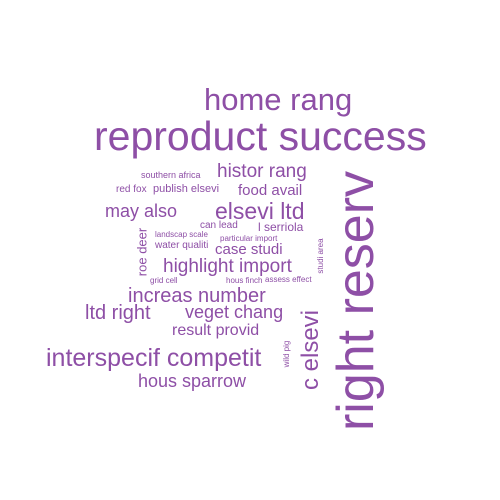 The image size is (500, 500). Describe the element at coordinates (219, 225) in the screenshot. I see `word-can-lead: can lead` at that location.